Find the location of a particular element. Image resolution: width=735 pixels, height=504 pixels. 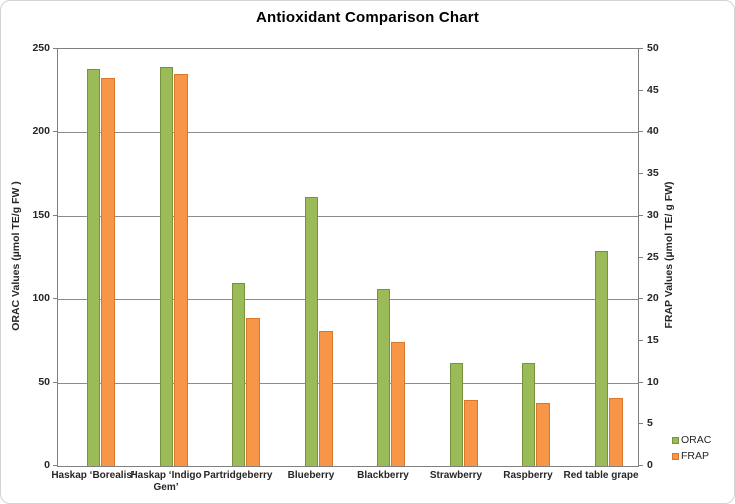

legend: ORAC FRAP is located at coordinates (691, 448).